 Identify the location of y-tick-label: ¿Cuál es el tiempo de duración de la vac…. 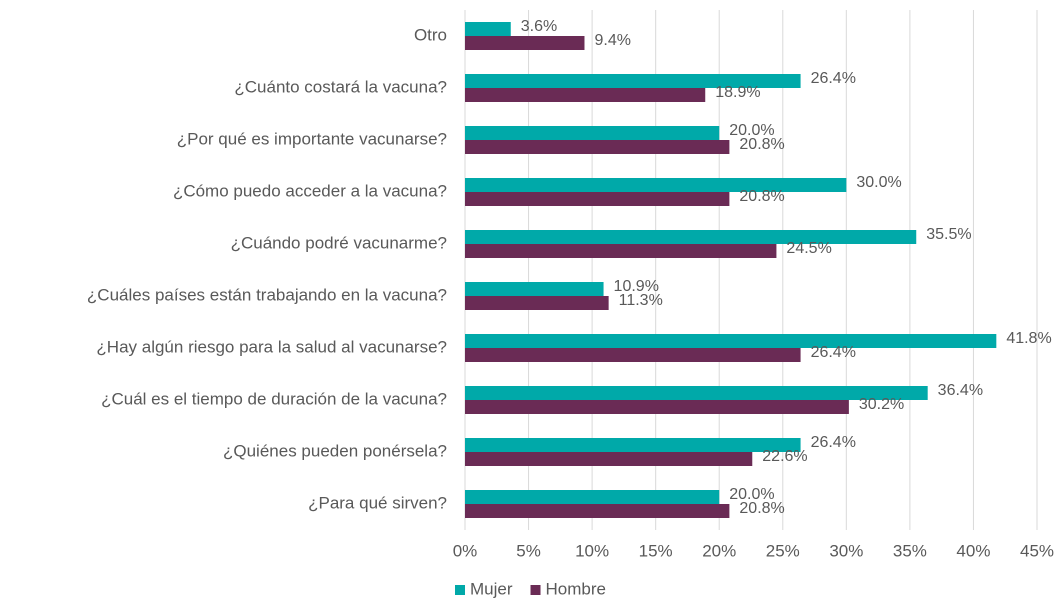
(274, 398).